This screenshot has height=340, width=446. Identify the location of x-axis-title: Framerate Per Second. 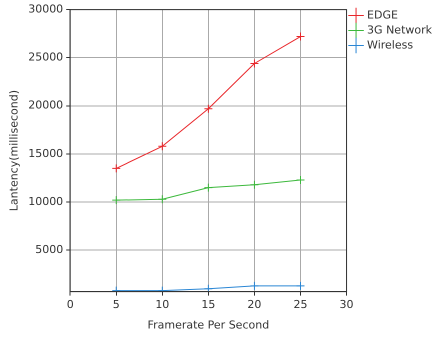
(209, 325).